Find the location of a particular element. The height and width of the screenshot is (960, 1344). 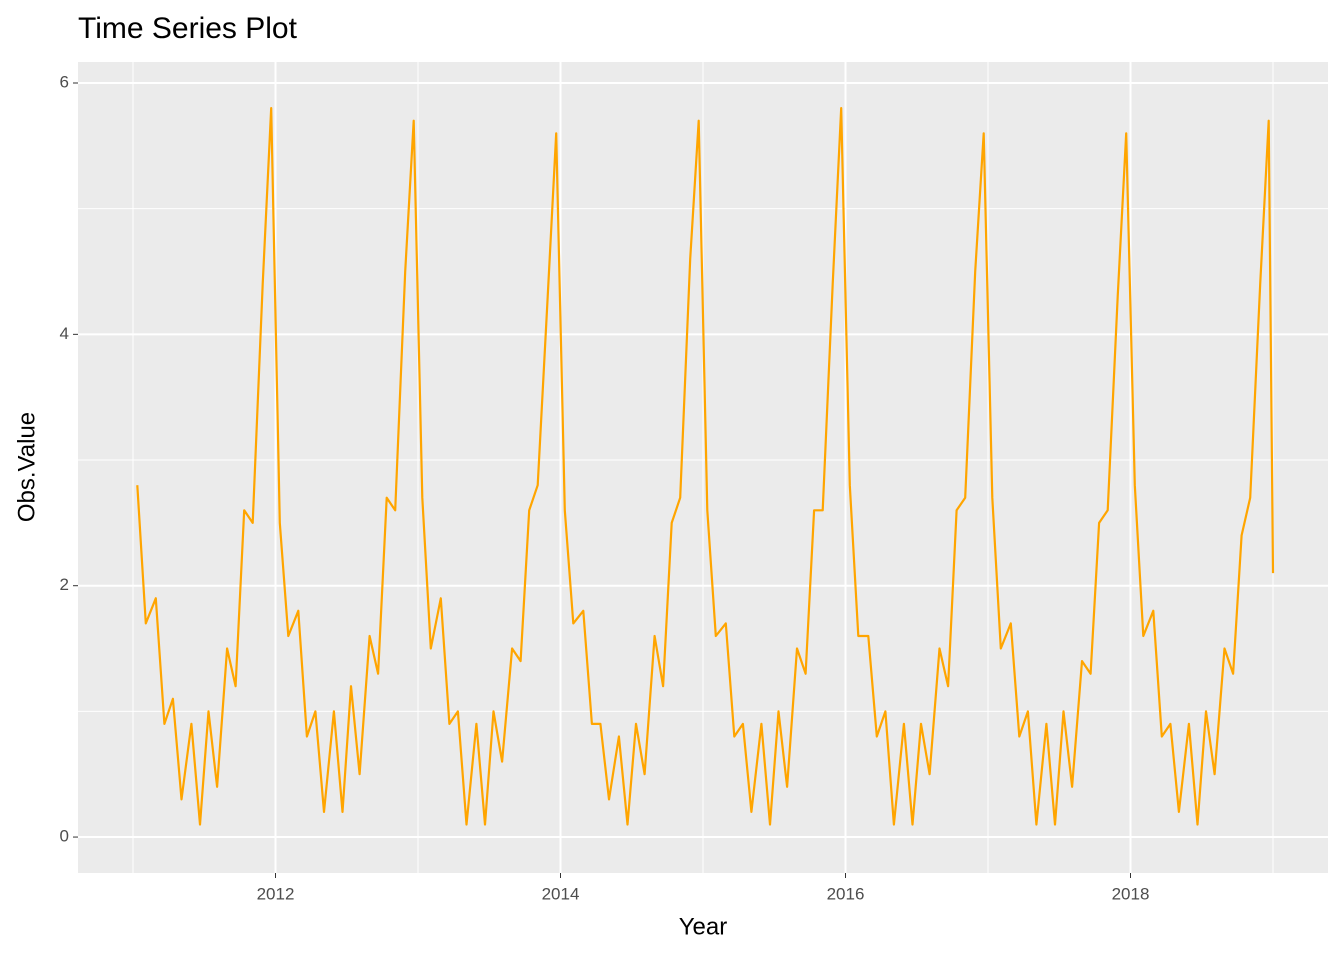

y-tick-label: 6 is located at coordinates (64, 81).